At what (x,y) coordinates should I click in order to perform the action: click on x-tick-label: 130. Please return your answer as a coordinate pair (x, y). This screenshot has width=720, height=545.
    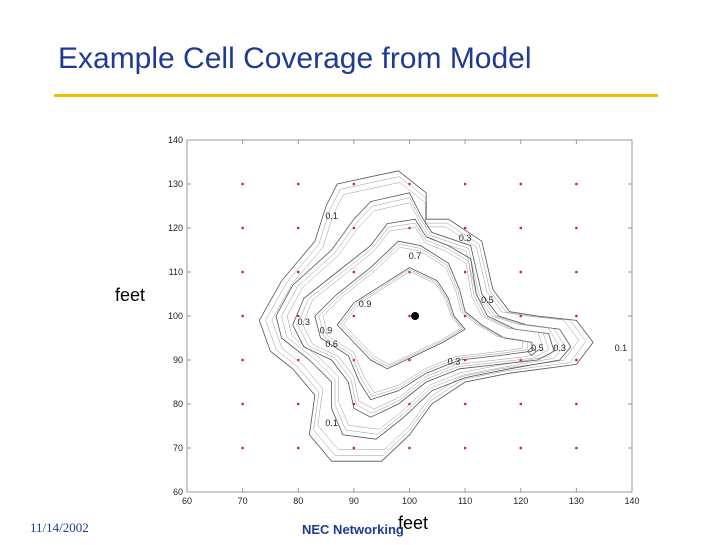
    Looking at the image, I should click on (576, 501).